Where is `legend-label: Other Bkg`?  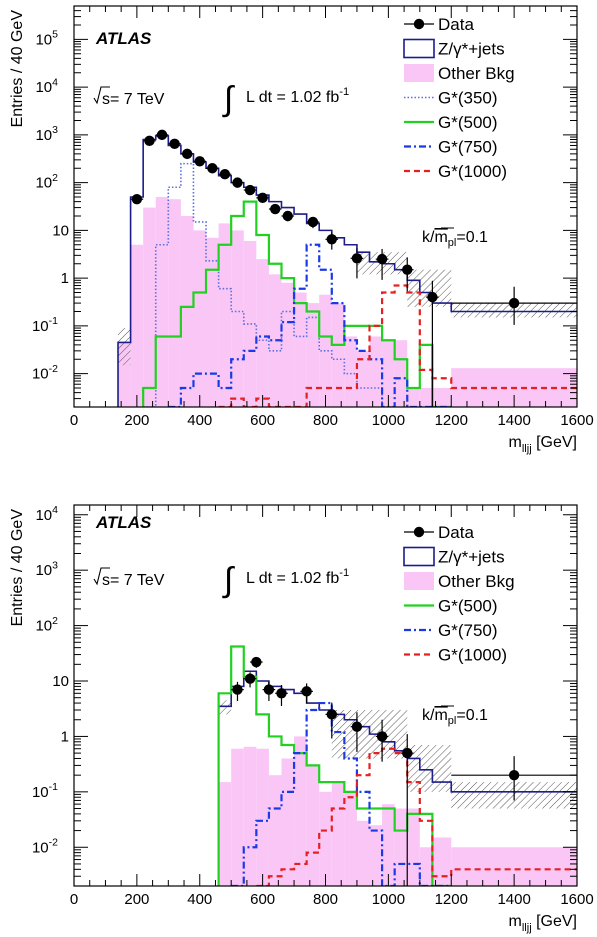 legend-label: Other Bkg is located at coordinates (476, 581).